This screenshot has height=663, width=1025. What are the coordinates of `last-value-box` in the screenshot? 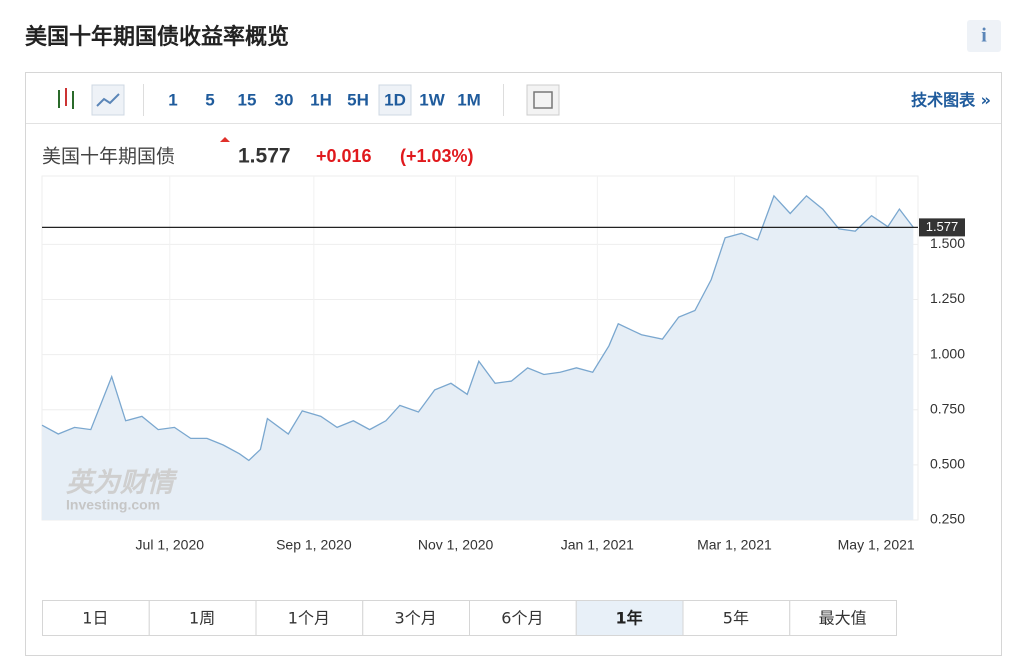 It's located at (942, 227).